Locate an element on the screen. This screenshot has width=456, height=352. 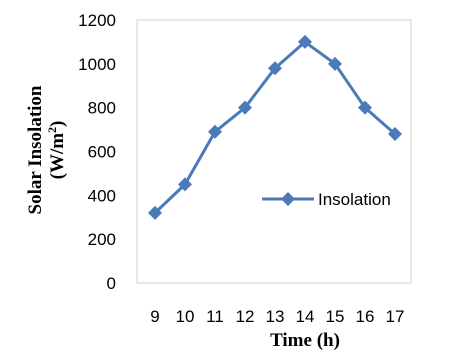
legend: Insolation is located at coordinates (326, 199).